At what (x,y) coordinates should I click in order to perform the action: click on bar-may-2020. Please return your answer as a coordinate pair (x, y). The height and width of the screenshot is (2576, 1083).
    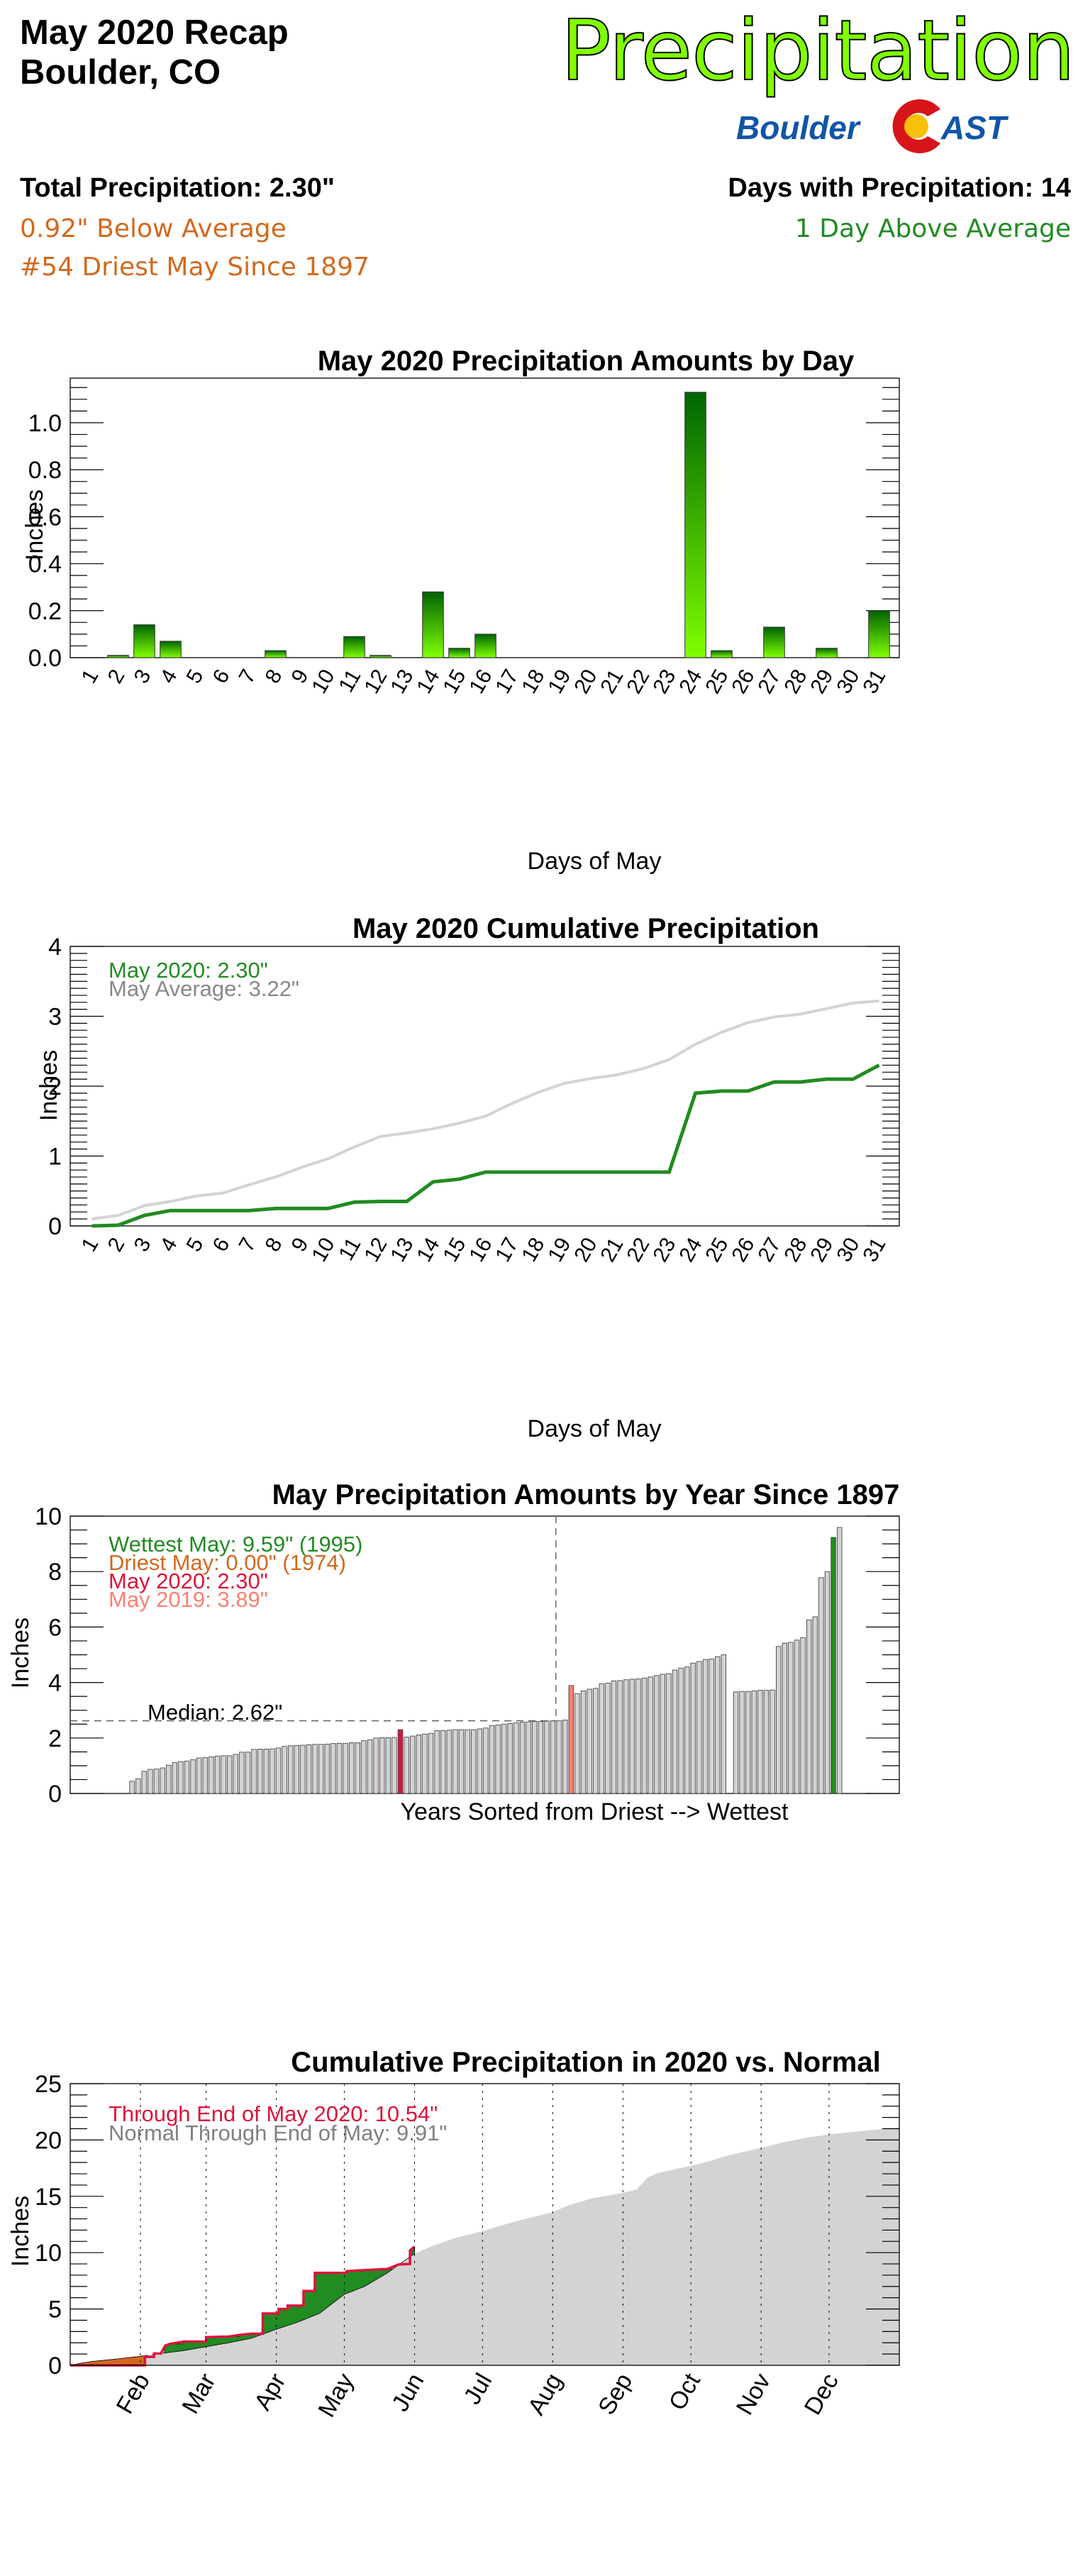
    Looking at the image, I should click on (401, 1761).